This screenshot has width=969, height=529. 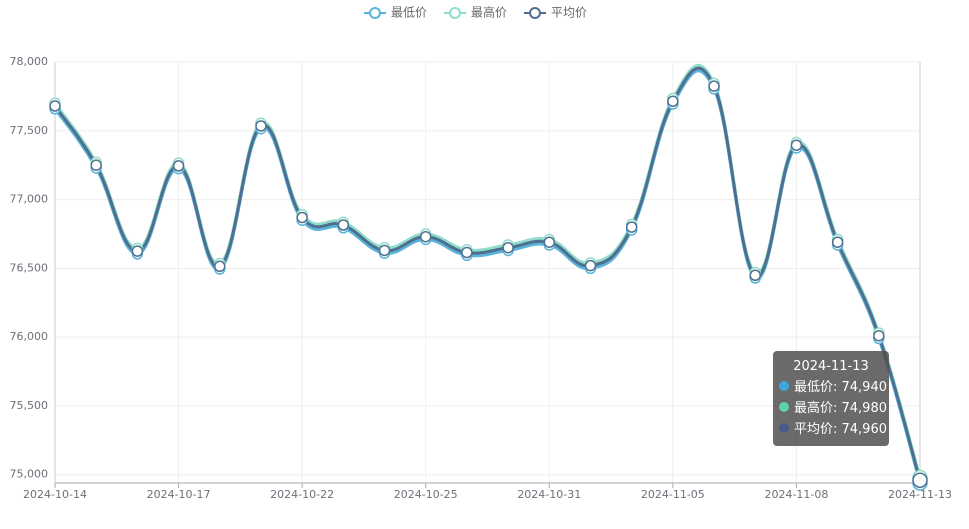 I want to click on legend-label: 最高价, so click(x=489, y=12).